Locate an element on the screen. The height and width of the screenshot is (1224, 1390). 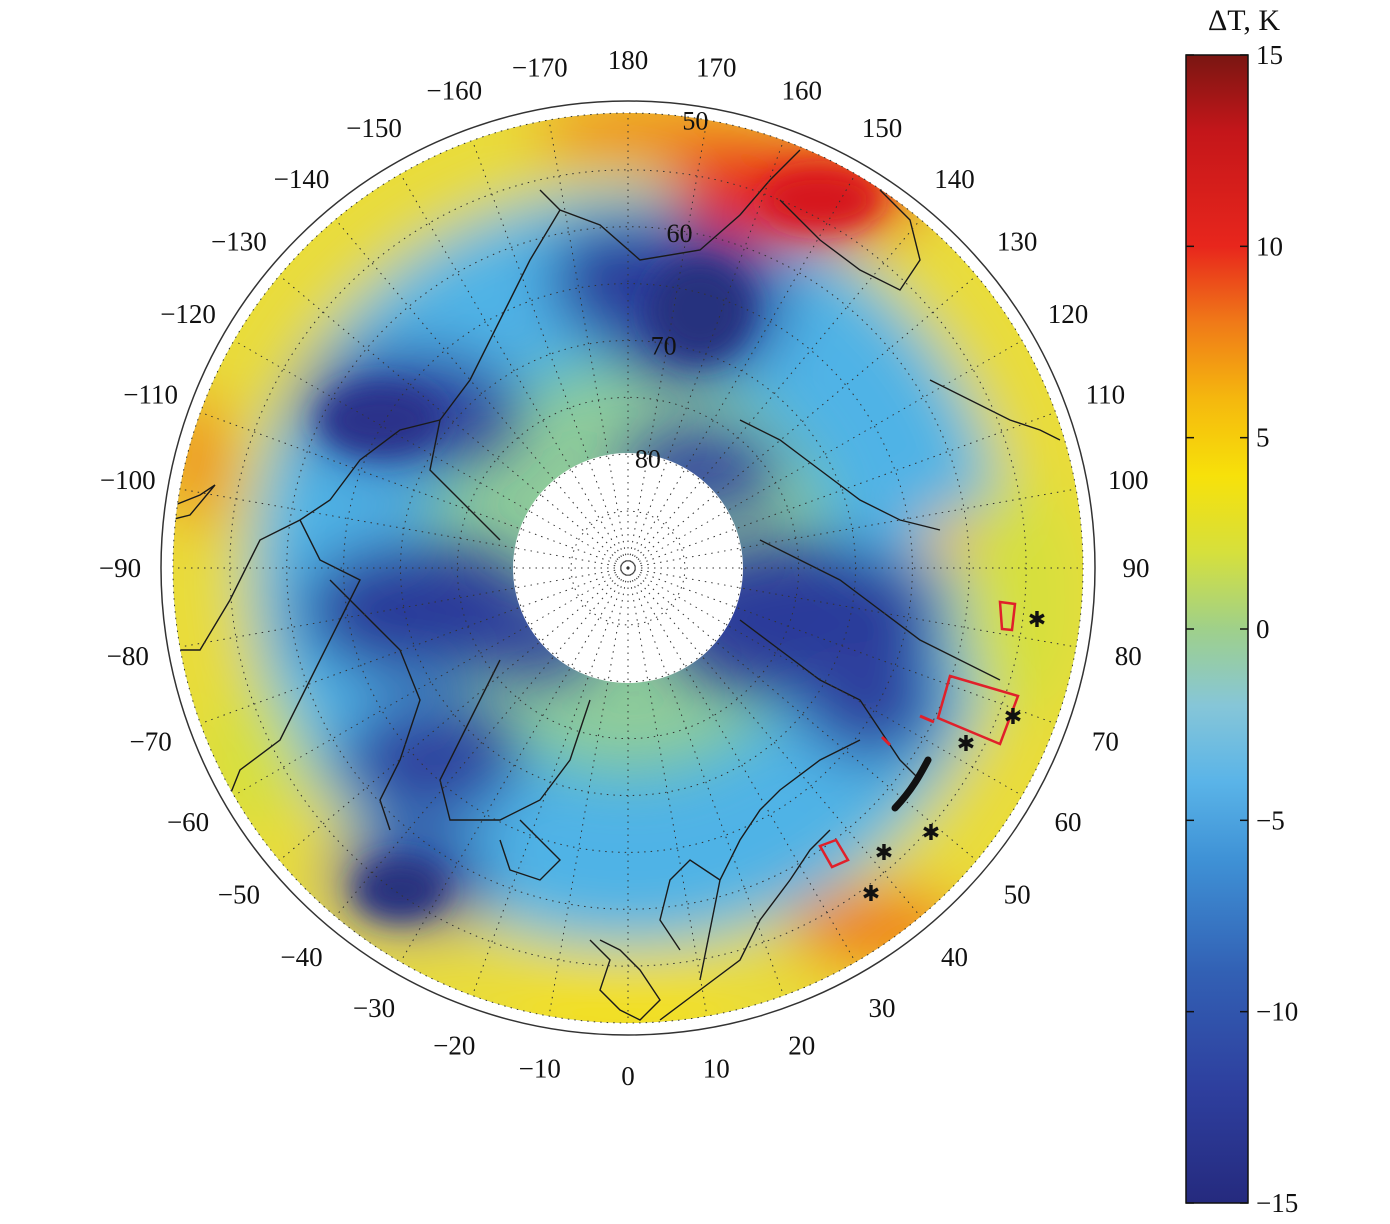
longitude-label: −30 is located at coordinates (374, 1008).